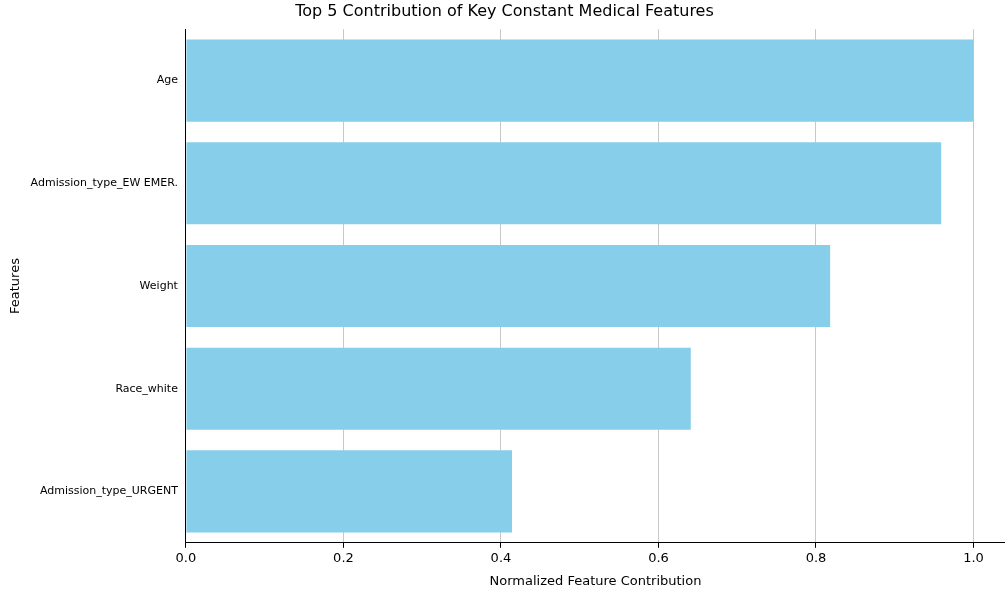 This screenshot has height=597, width=1005. I want to click on x-axis-title: Normalized Feature Contribution, so click(595, 580).